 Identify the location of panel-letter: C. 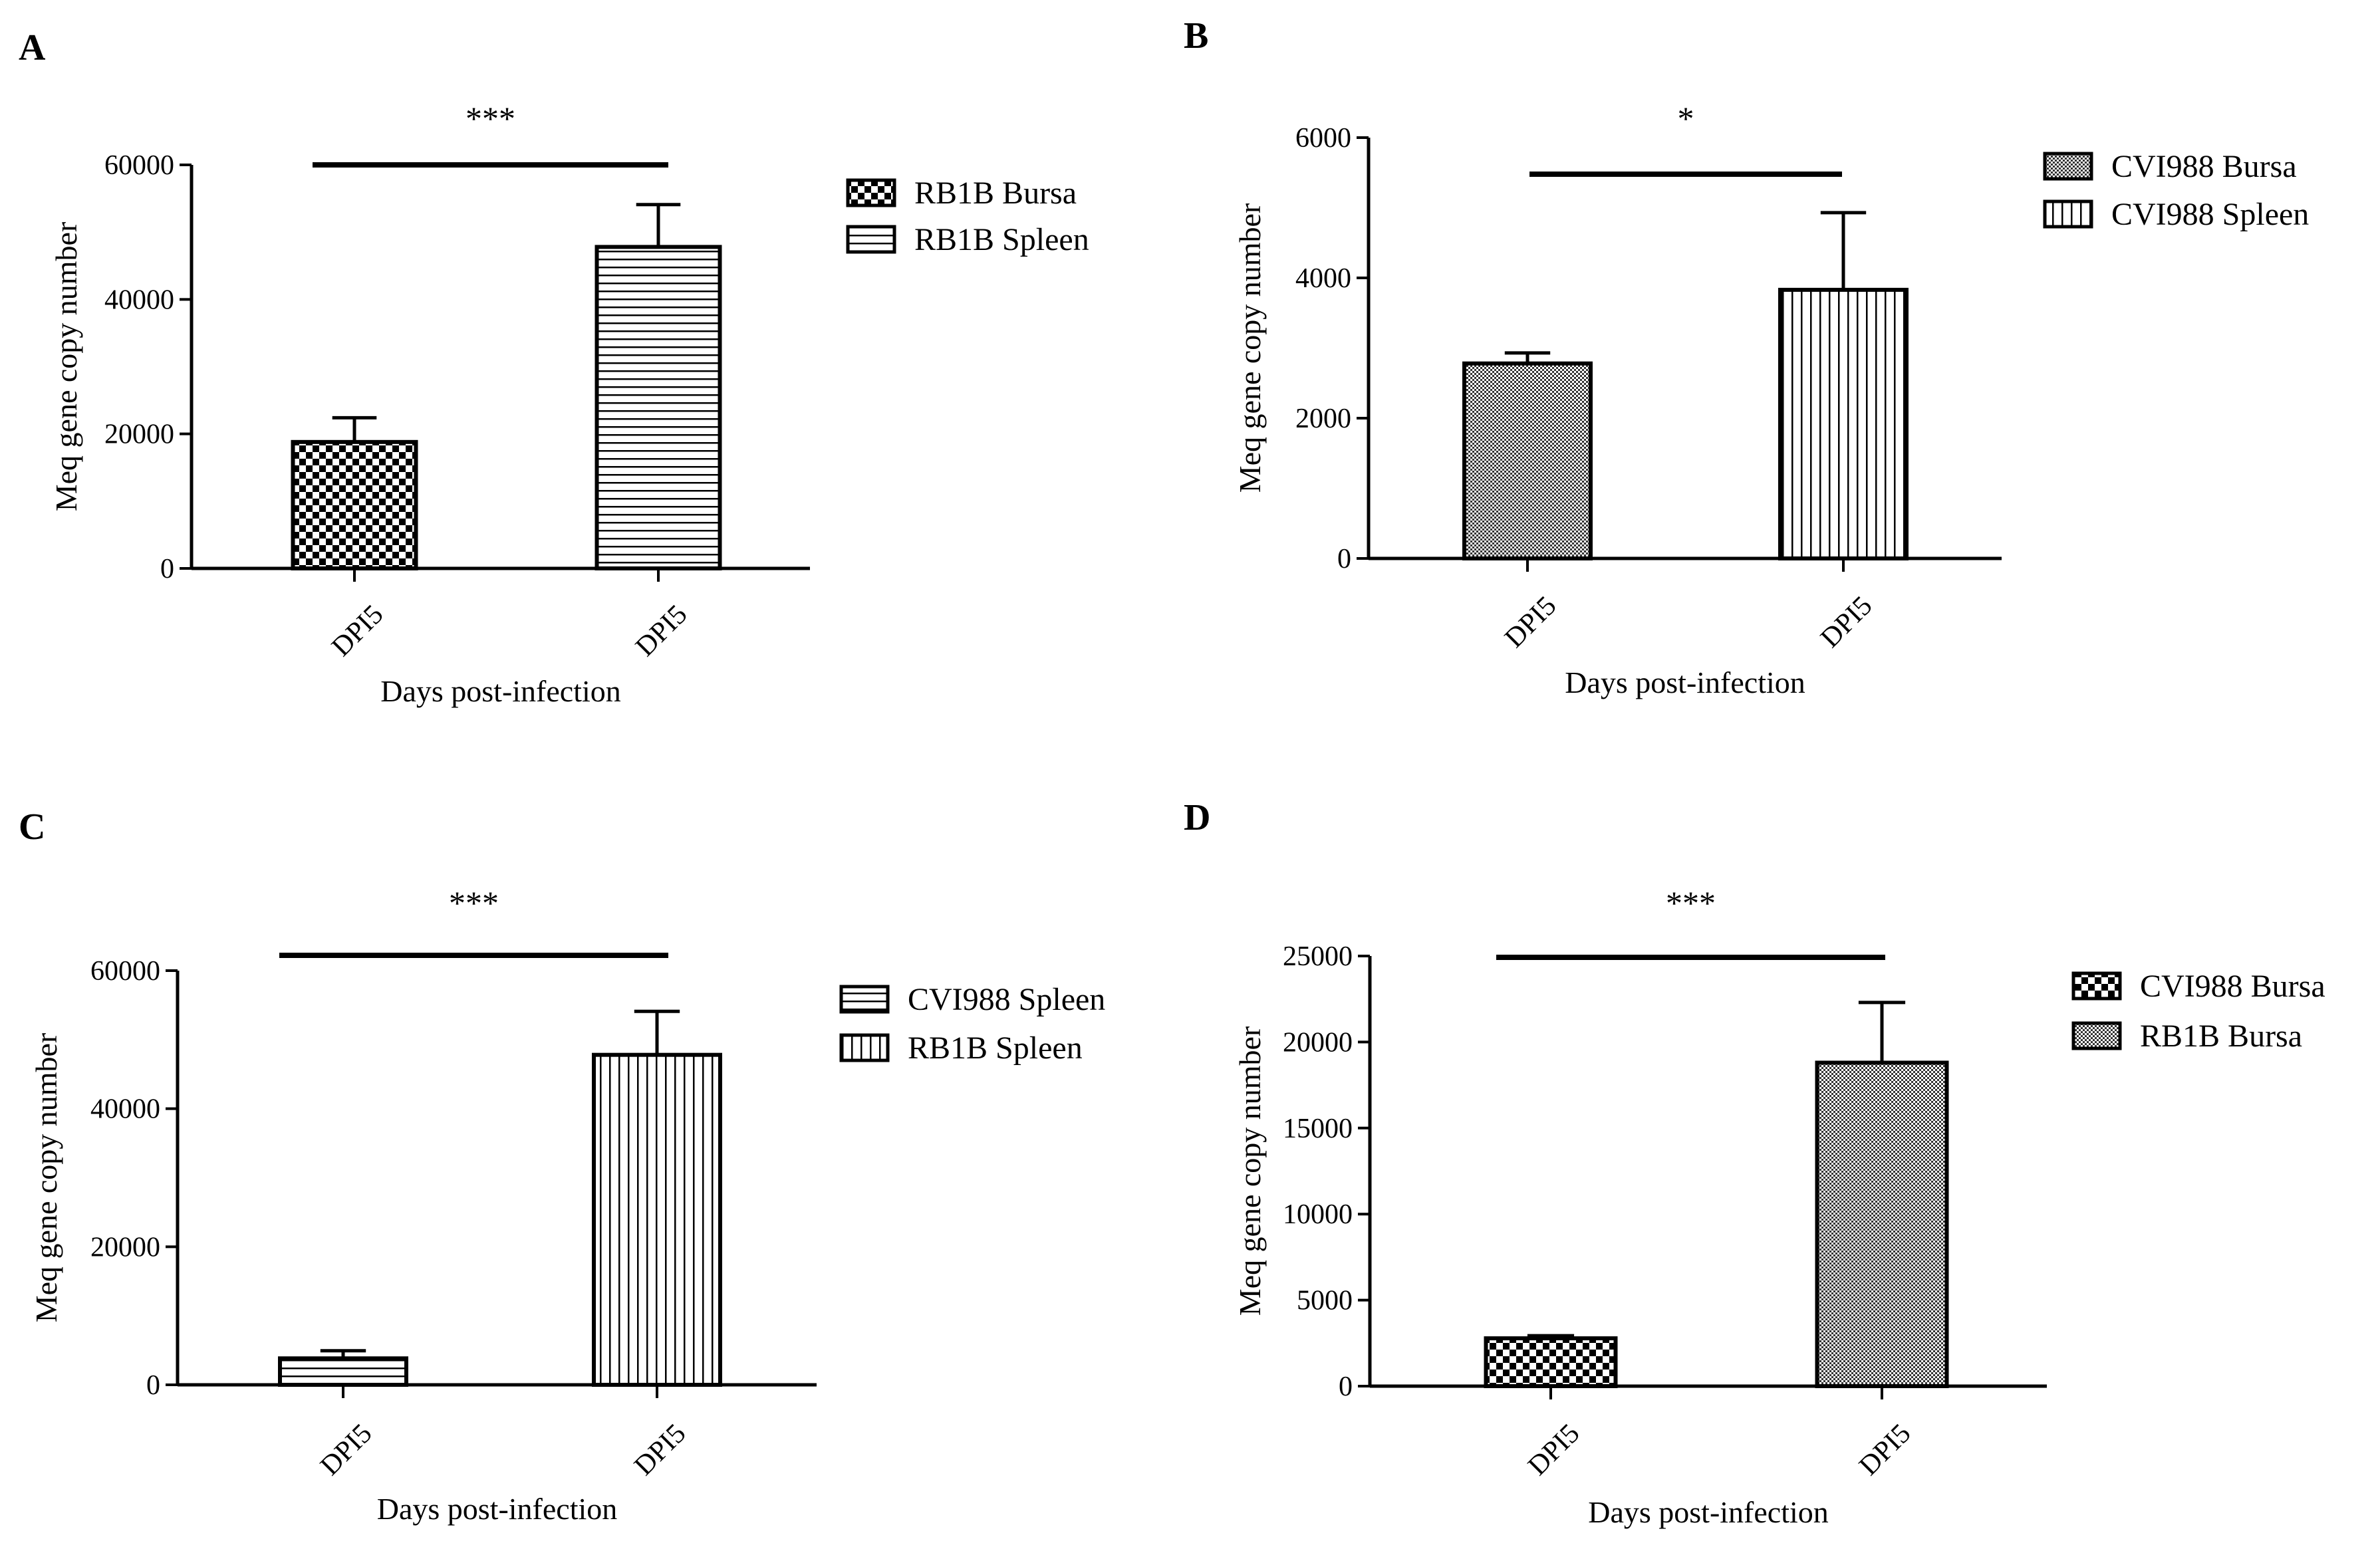
(32, 827).